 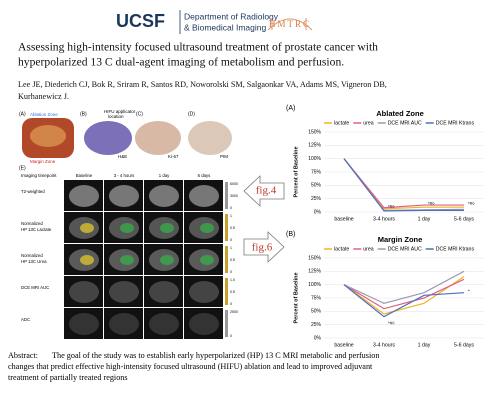 I want to click on y-tick-label: 100%, so click(x=314, y=285).